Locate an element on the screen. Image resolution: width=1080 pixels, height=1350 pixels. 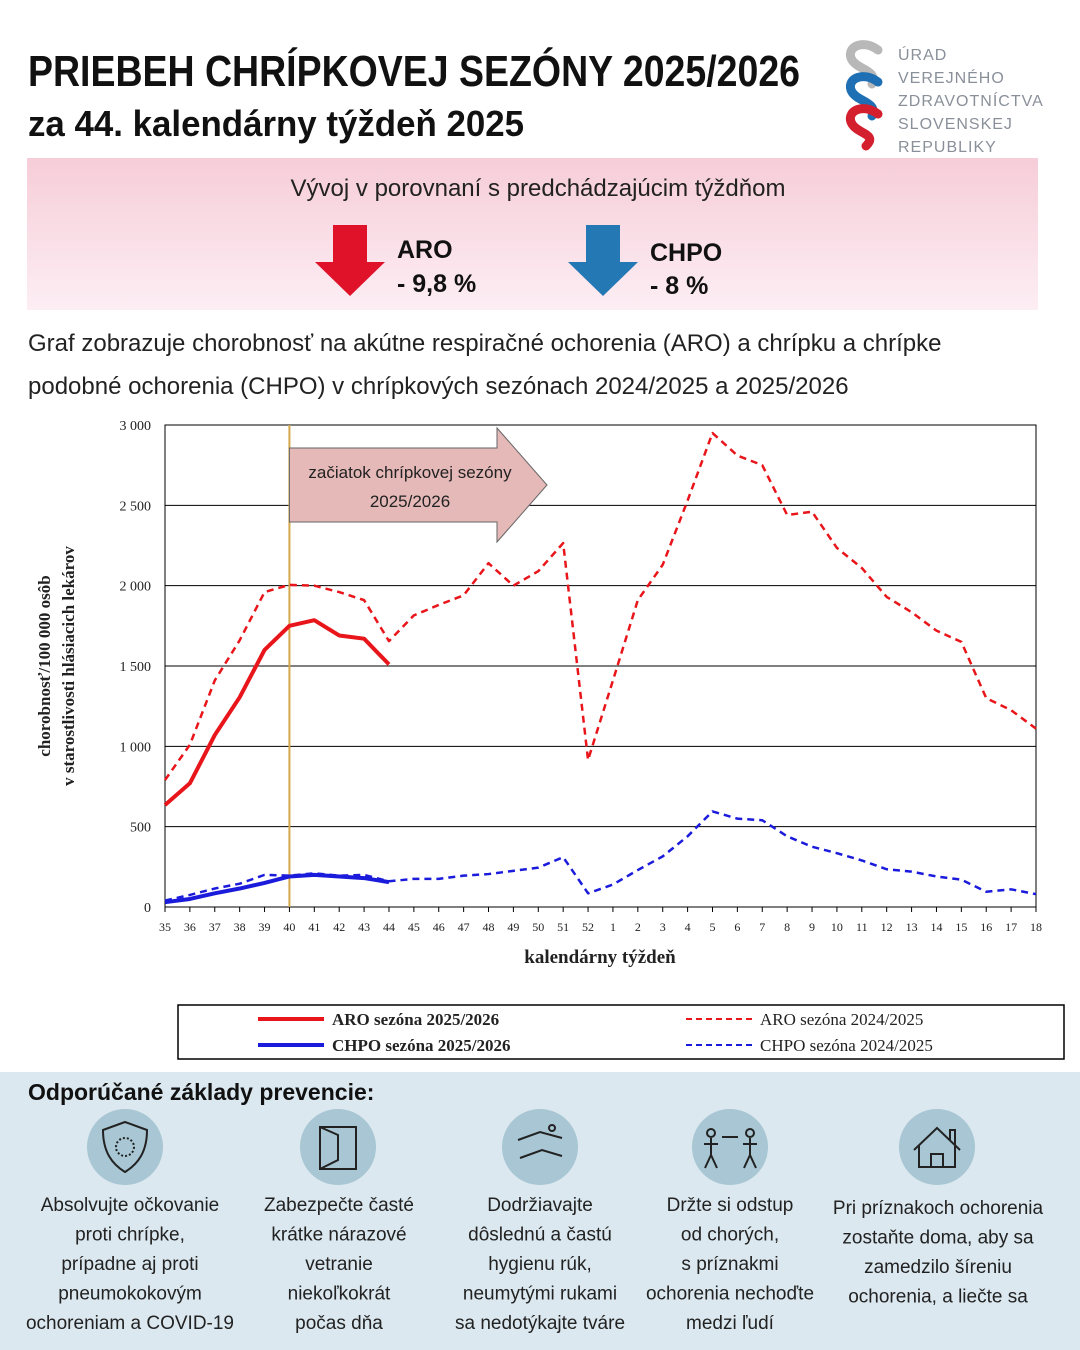
y-tick-label: 1 000 is located at coordinates (136, 747).